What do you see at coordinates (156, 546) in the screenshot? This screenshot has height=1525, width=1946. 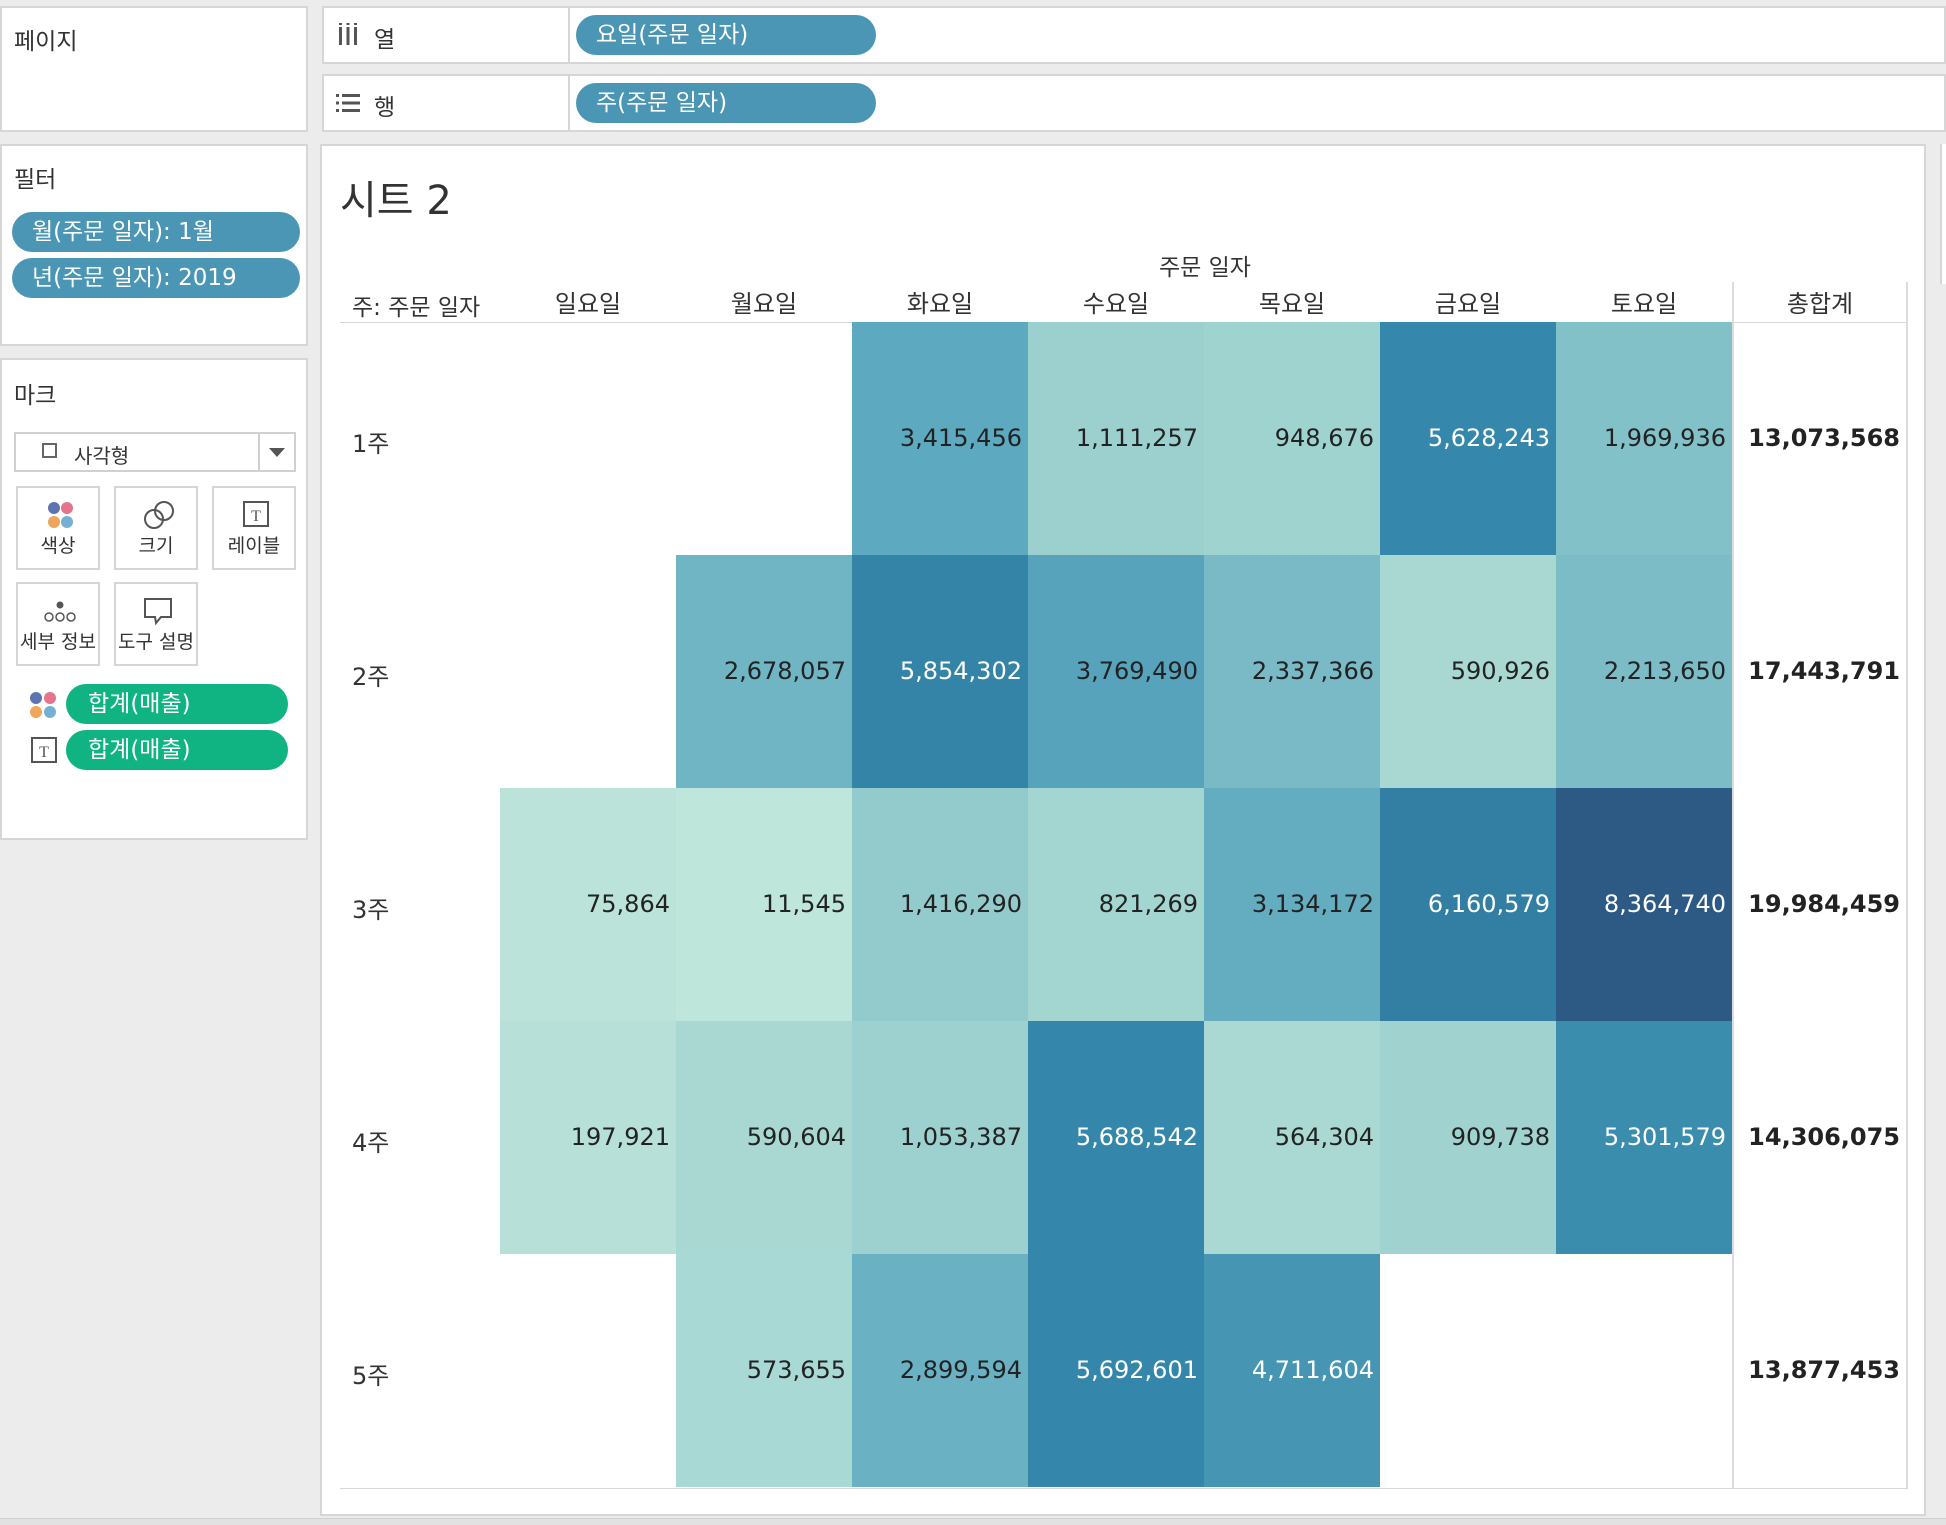 I see `size-card-label: 크기` at bounding box center [156, 546].